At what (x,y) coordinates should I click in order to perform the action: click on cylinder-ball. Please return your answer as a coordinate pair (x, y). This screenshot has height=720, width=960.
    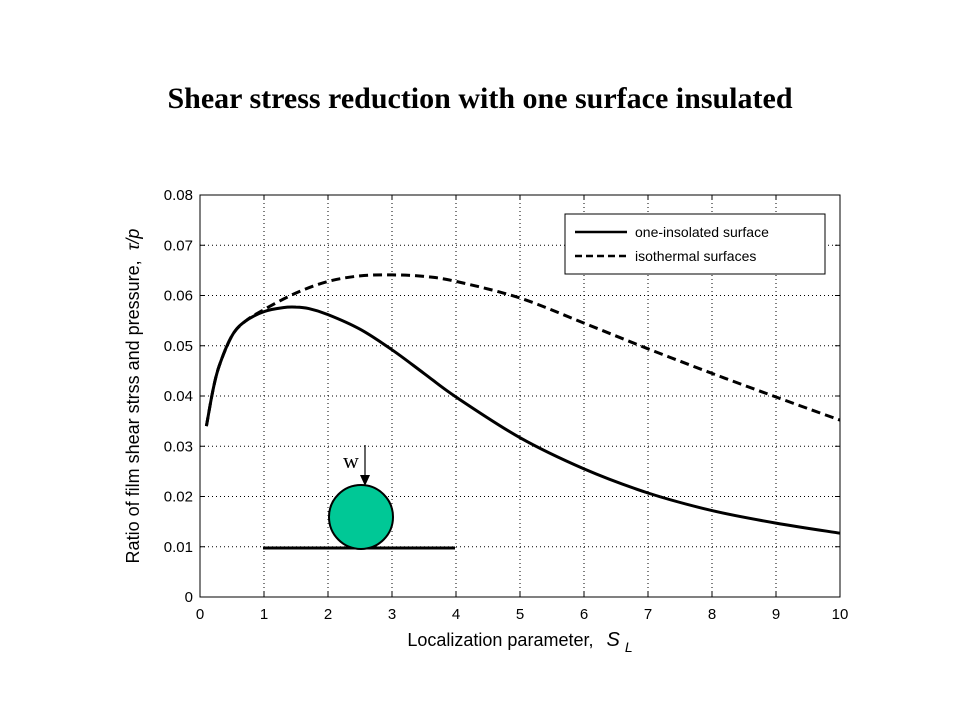
    Looking at the image, I should click on (361, 517).